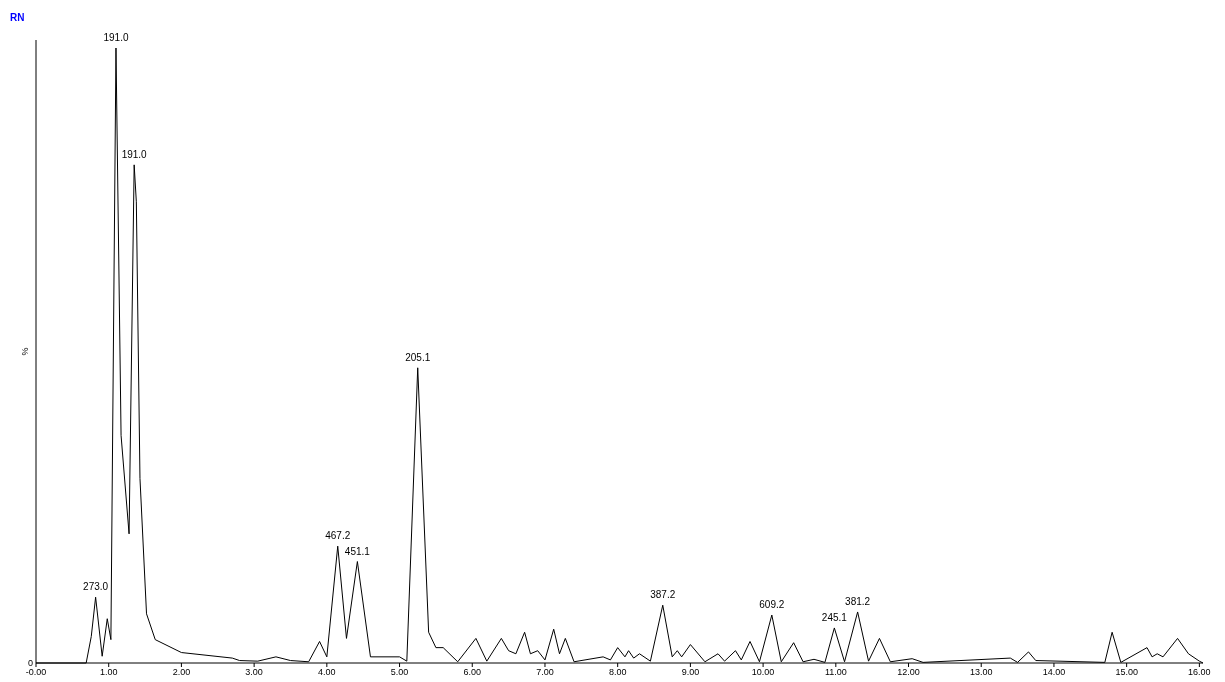 The height and width of the screenshot is (682, 1225). What do you see at coordinates (617, 671) in the screenshot?
I see `x-tick-label: 8.00` at bounding box center [617, 671].